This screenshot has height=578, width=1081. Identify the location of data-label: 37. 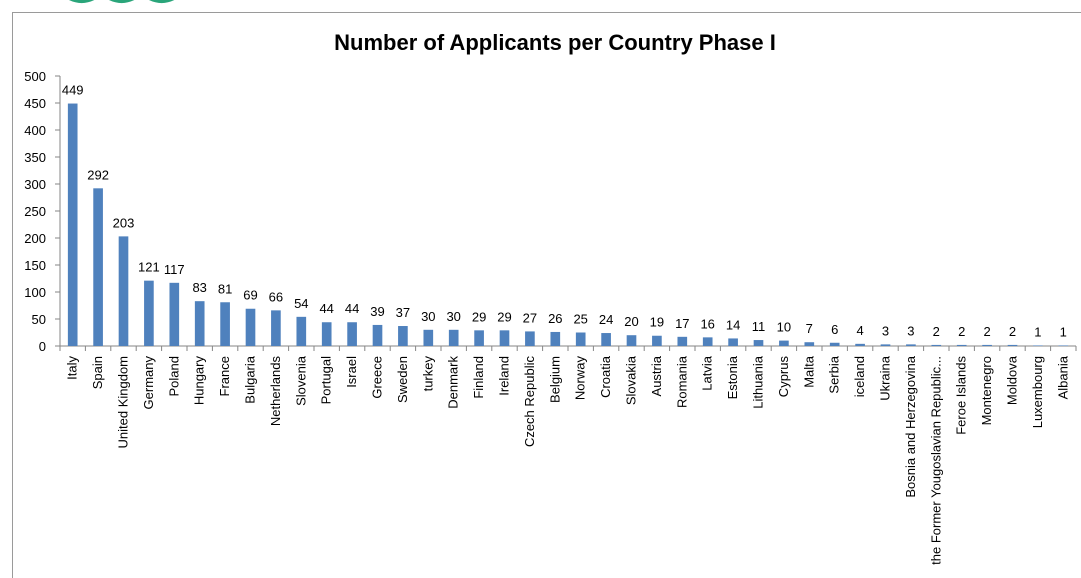
(403, 312).